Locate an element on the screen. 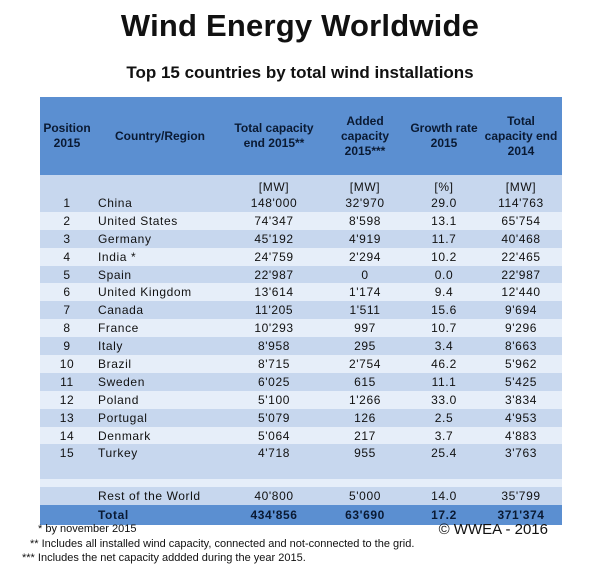 The image size is (600, 588). country-cell: Brazil is located at coordinates (160, 364).